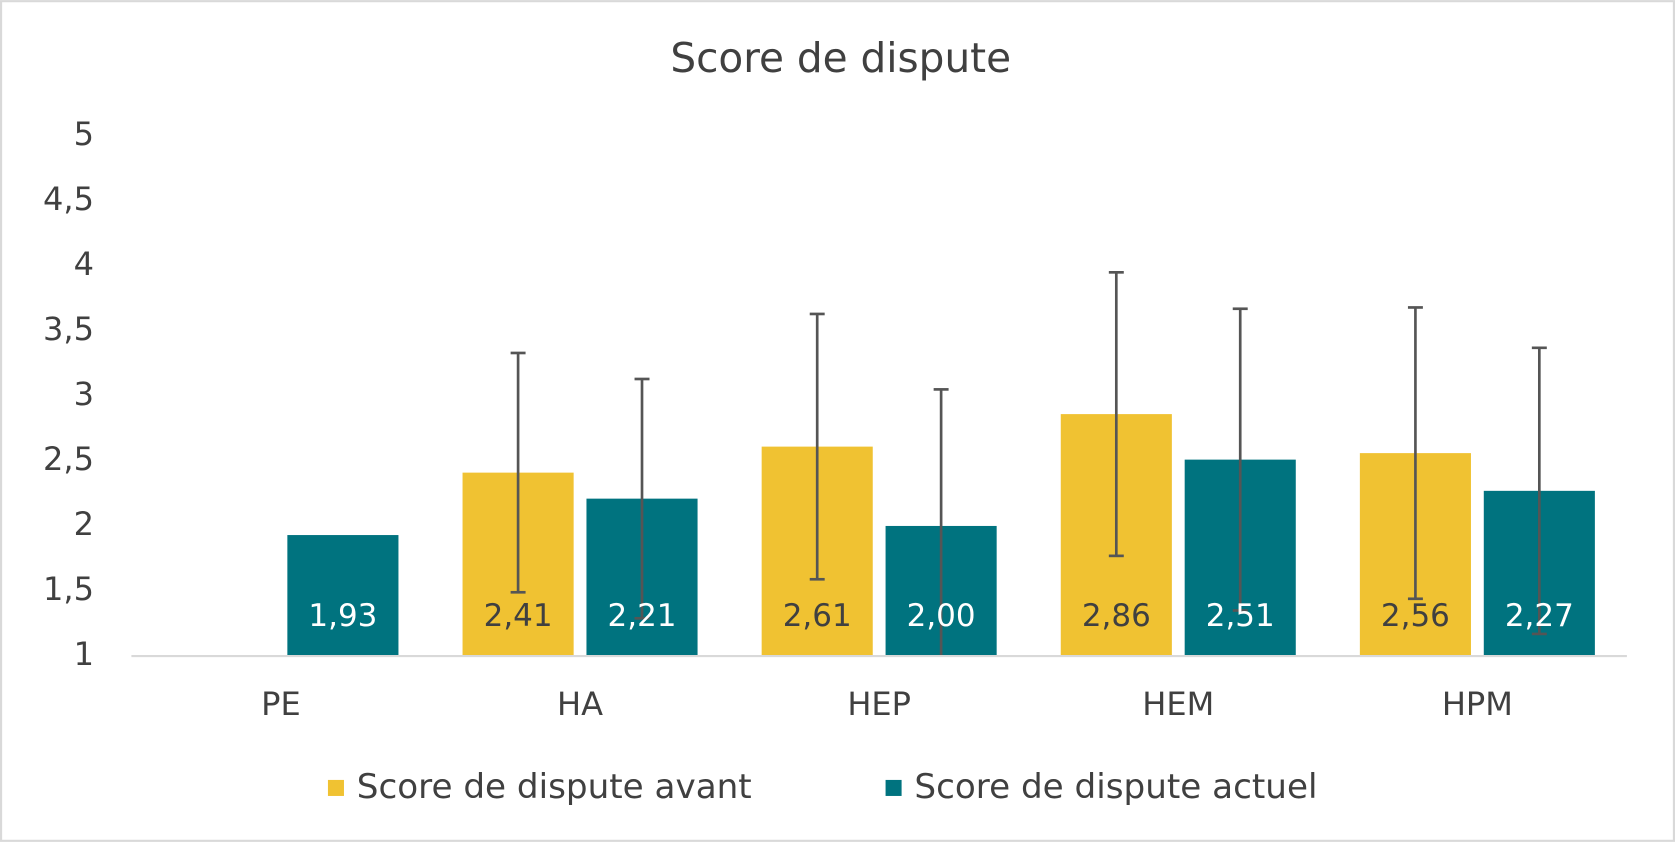 Image resolution: width=1675 pixels, height=842 pixels. I want to click on data-label: 1,93, so click(342, 616).